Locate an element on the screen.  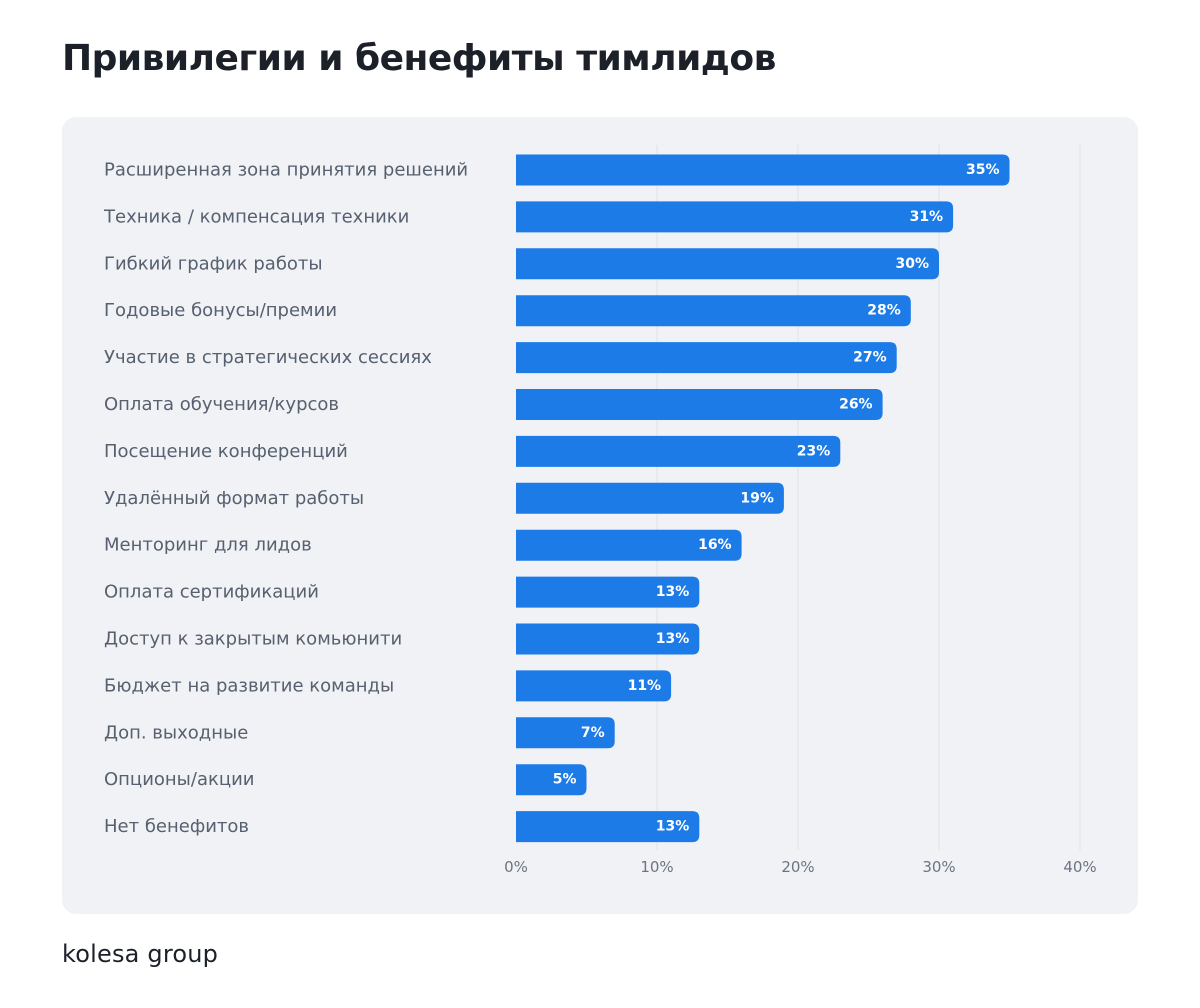
data-label: 30% is located at coordinates (912, 264).